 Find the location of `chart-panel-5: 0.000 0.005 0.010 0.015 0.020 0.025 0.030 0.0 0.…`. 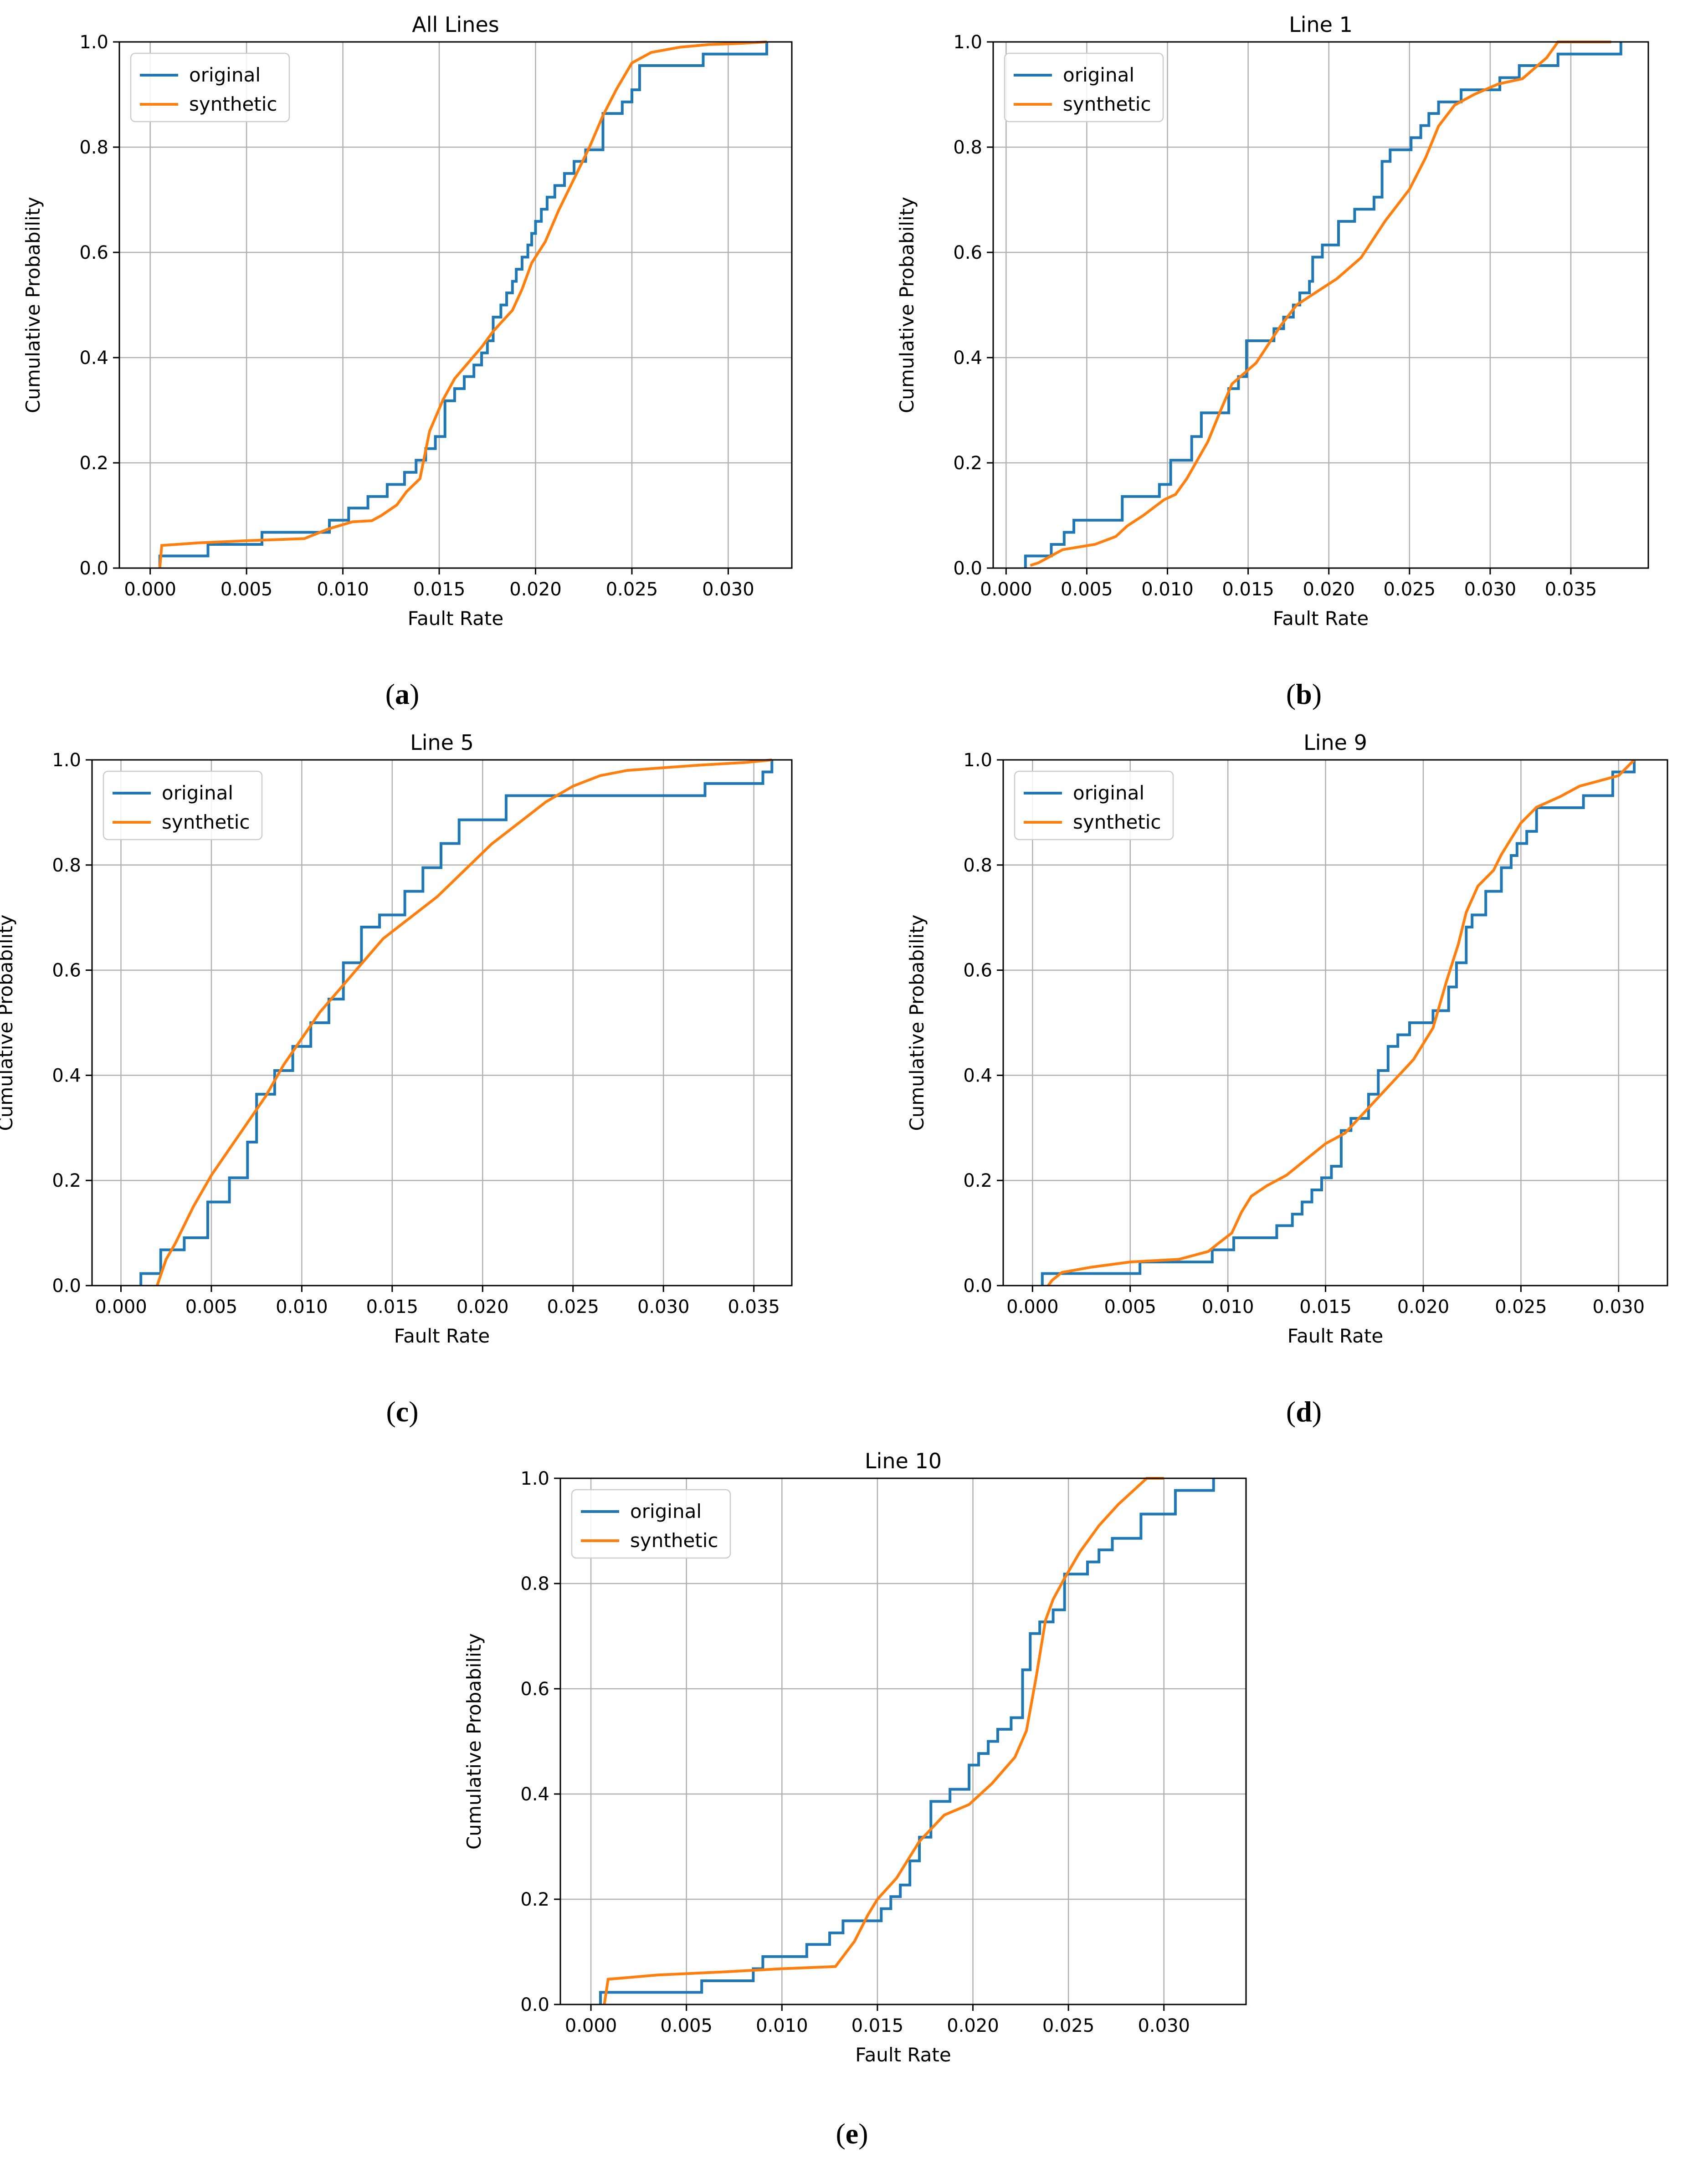

chart-panel-5: 0.000 0.005 0.010 0.015 0.020 0.025 0.030 0.0 0.… is located at coordinates (855, 1757).